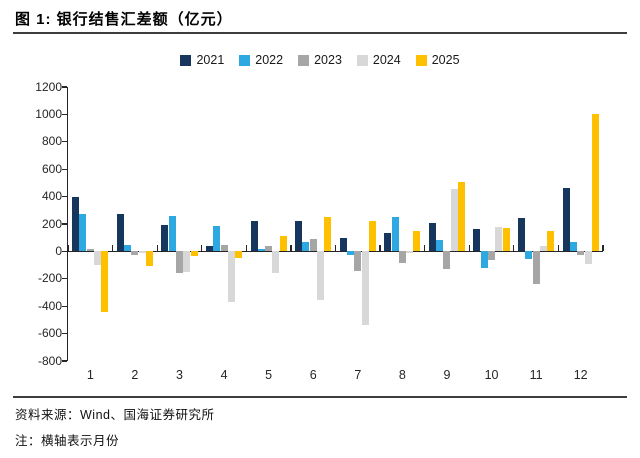 The height and width of the screenshot is (458, 640). I want to click on x-axis-month-label: 6, so click(313, 375).